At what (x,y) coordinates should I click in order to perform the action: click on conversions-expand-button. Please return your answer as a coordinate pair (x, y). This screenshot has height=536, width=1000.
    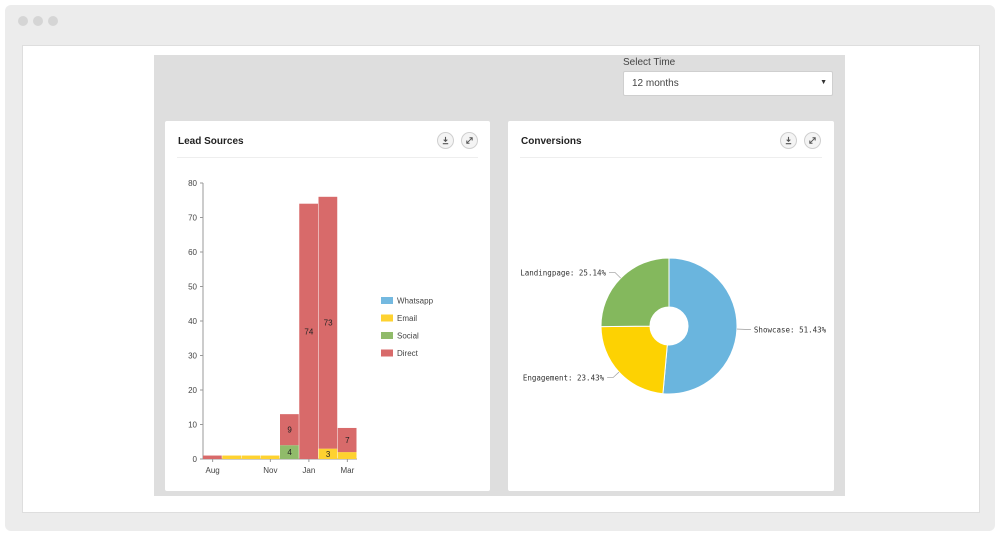
    Looking at the image, I should click on (812, 140).